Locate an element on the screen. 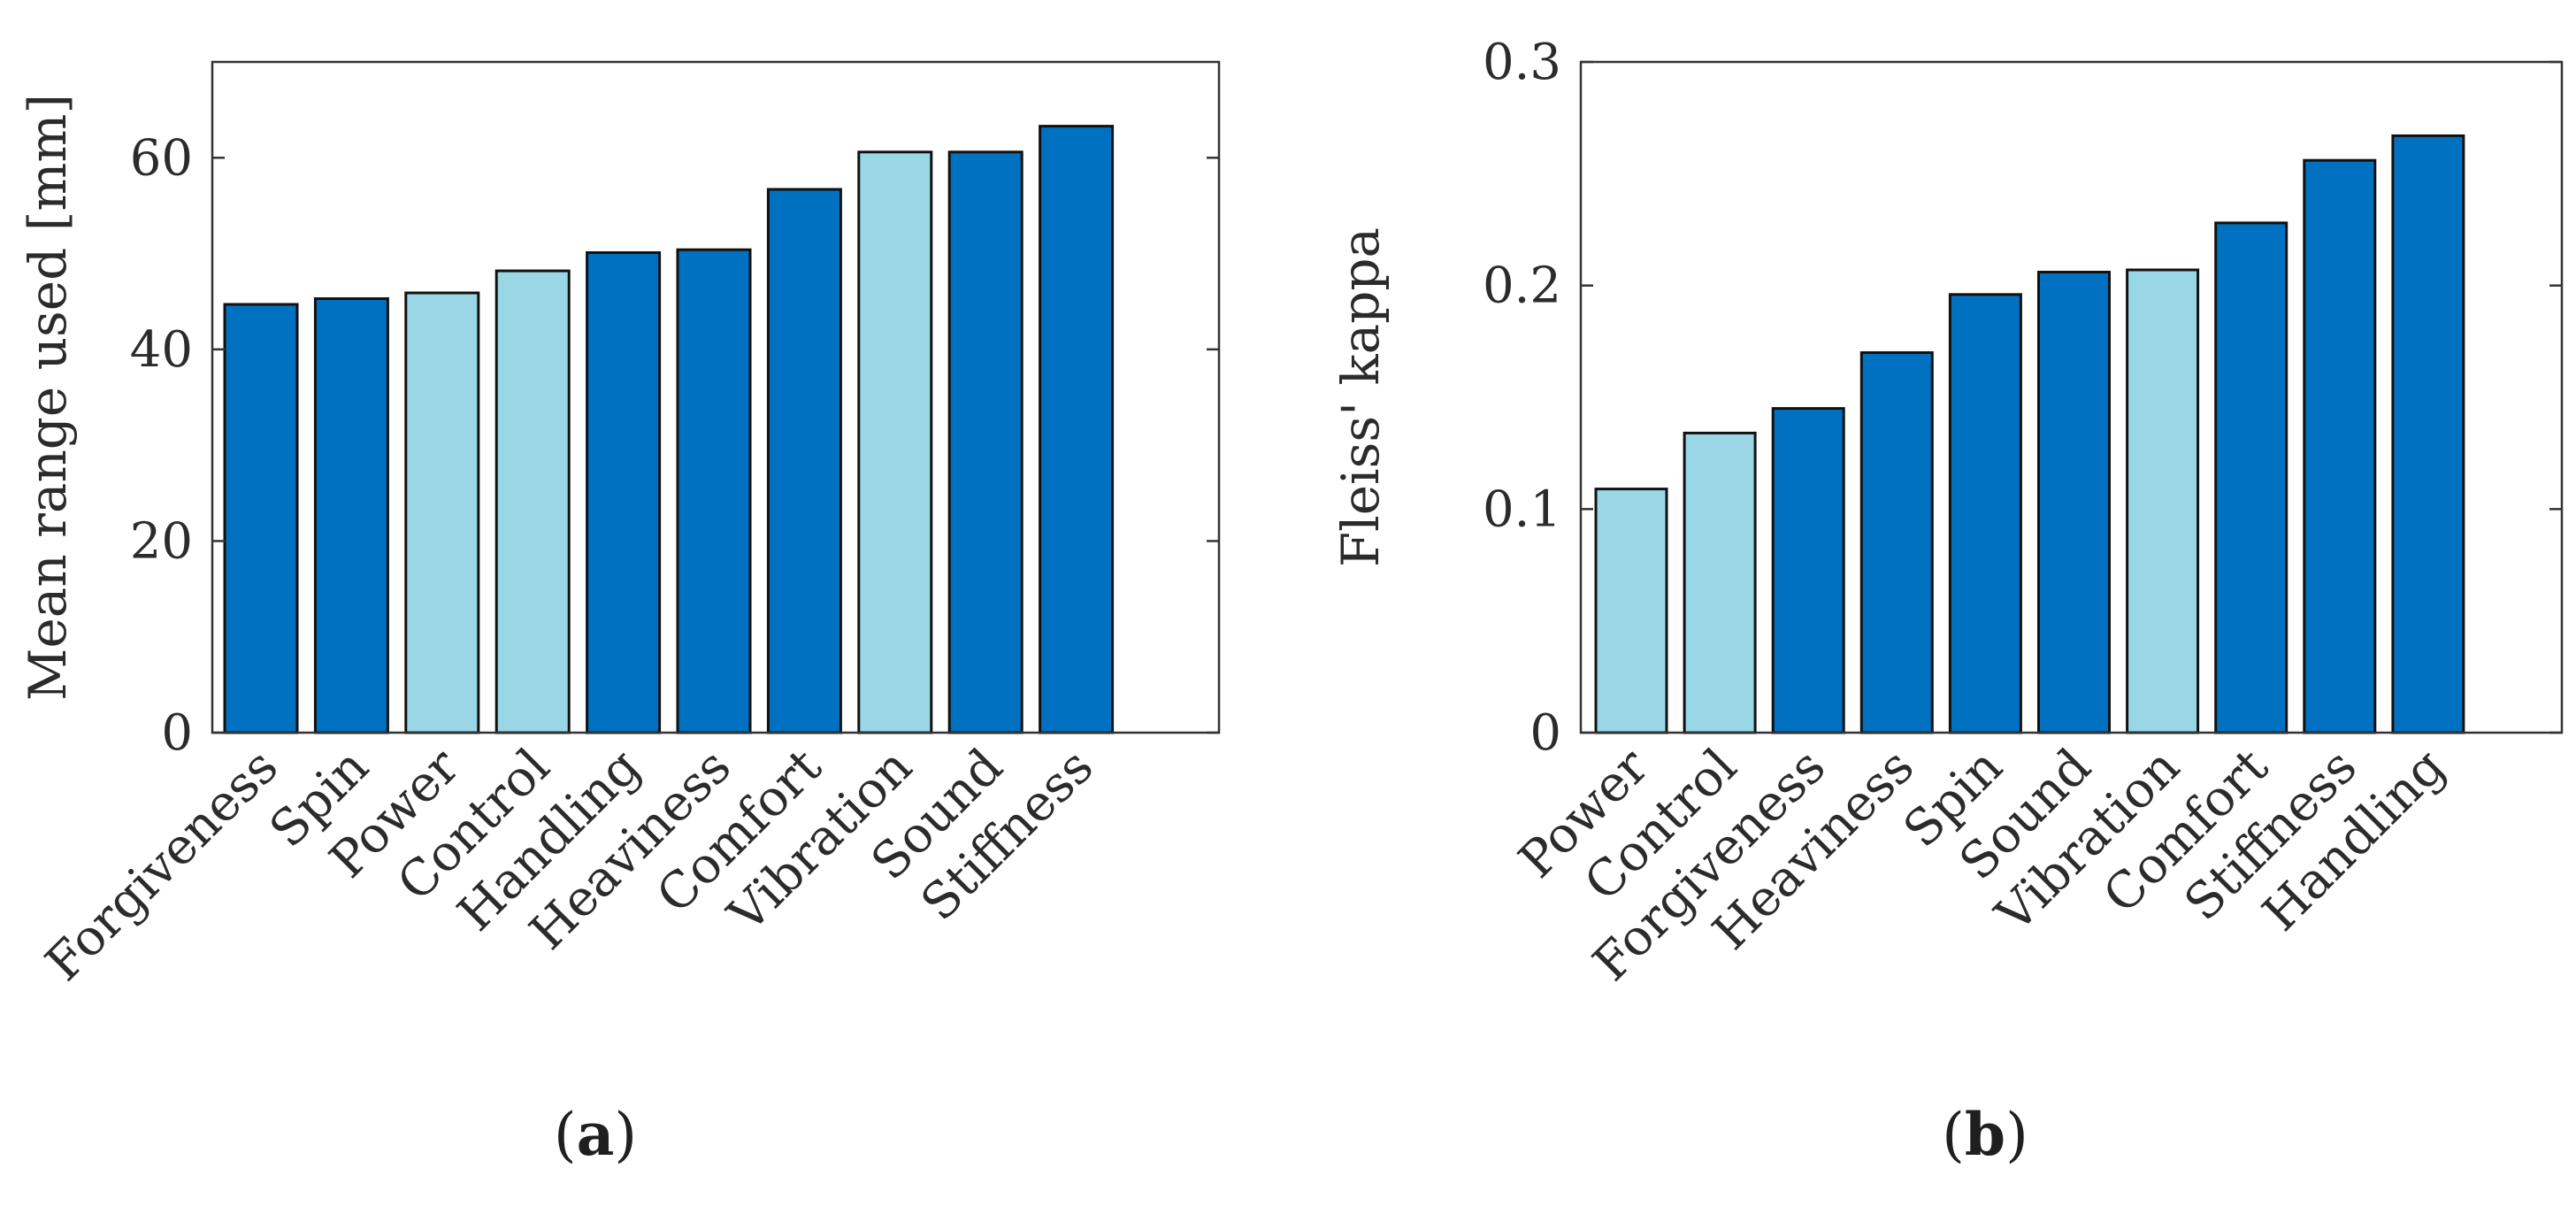 Image resolution: width=2576 pixels, height=1222 pixels. y-tick-label: 0.3 is located at coordinates (1522, 63).